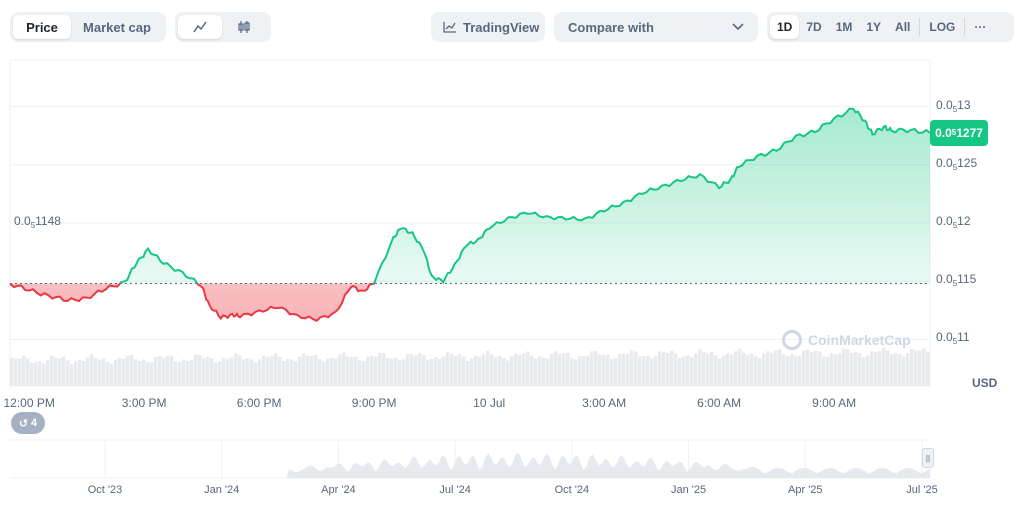 The width and height of the screenshot is (1024, 520). What do you see at coordinates (953, 338) in the screenshot?
I see `y-tick-label: 0.0511` at bounding box center [953, 338].